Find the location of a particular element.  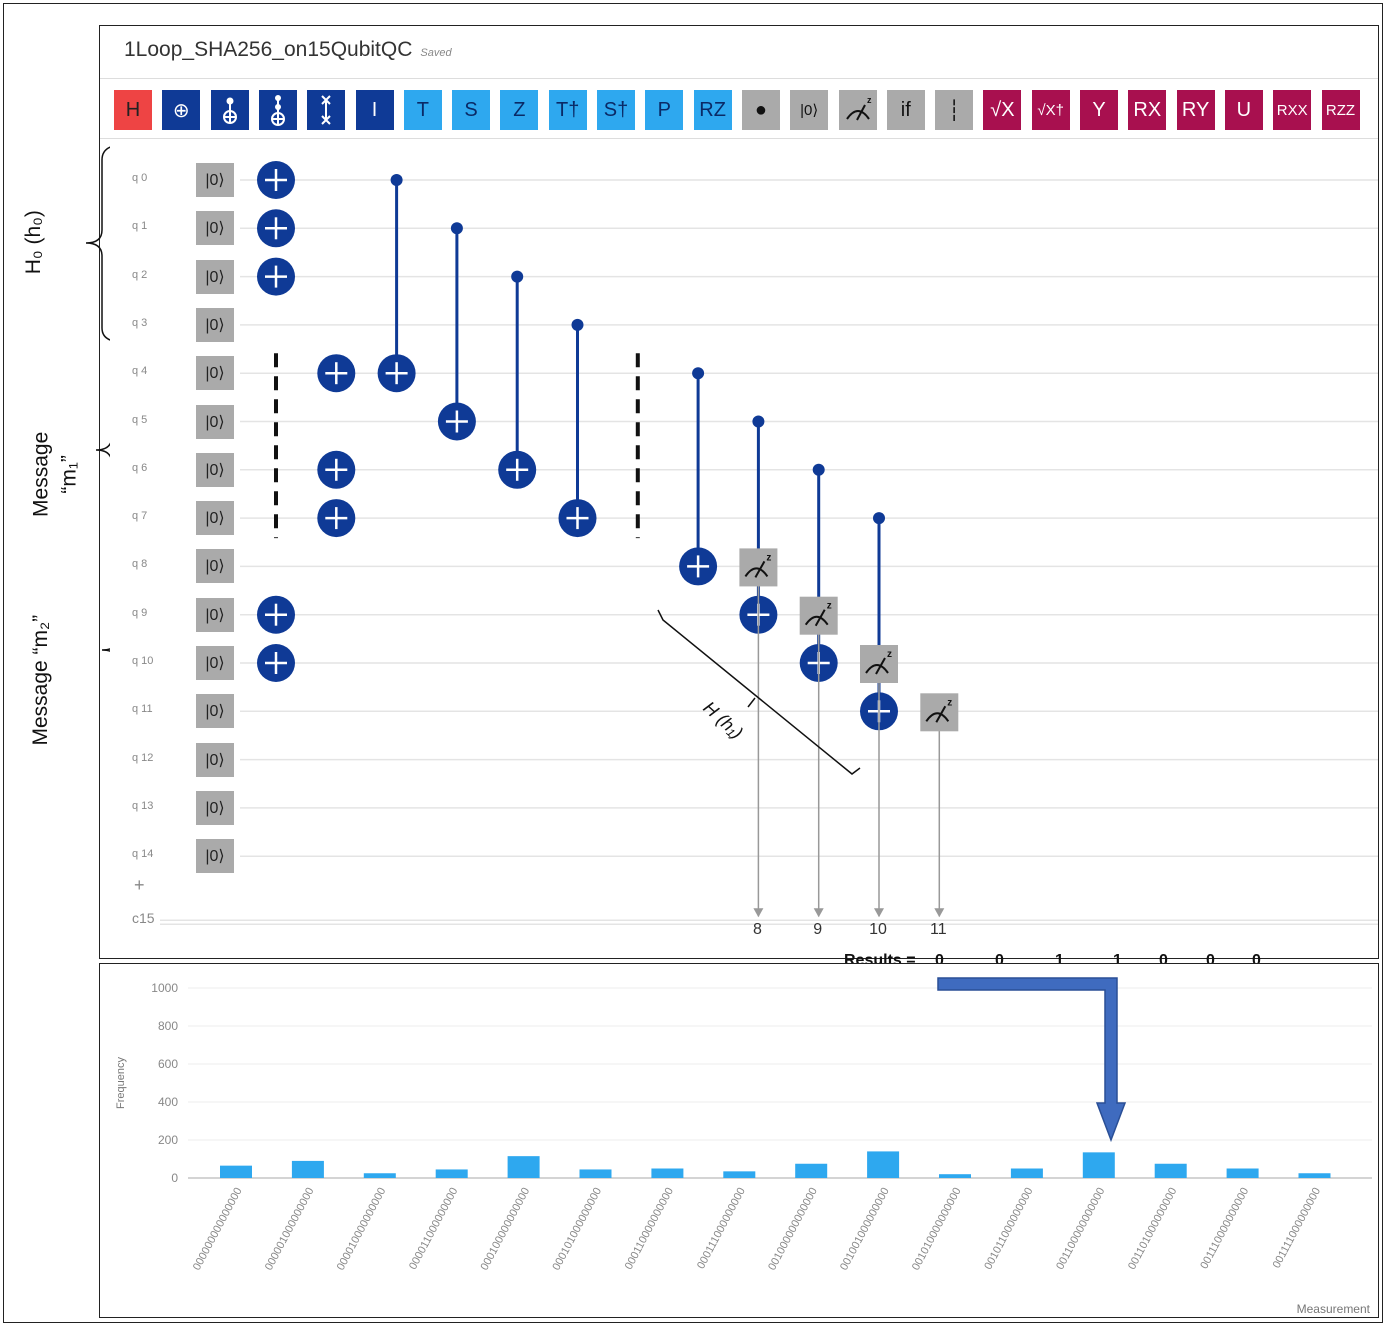

s-gate-icon: S is located at coordinates (471, 110).